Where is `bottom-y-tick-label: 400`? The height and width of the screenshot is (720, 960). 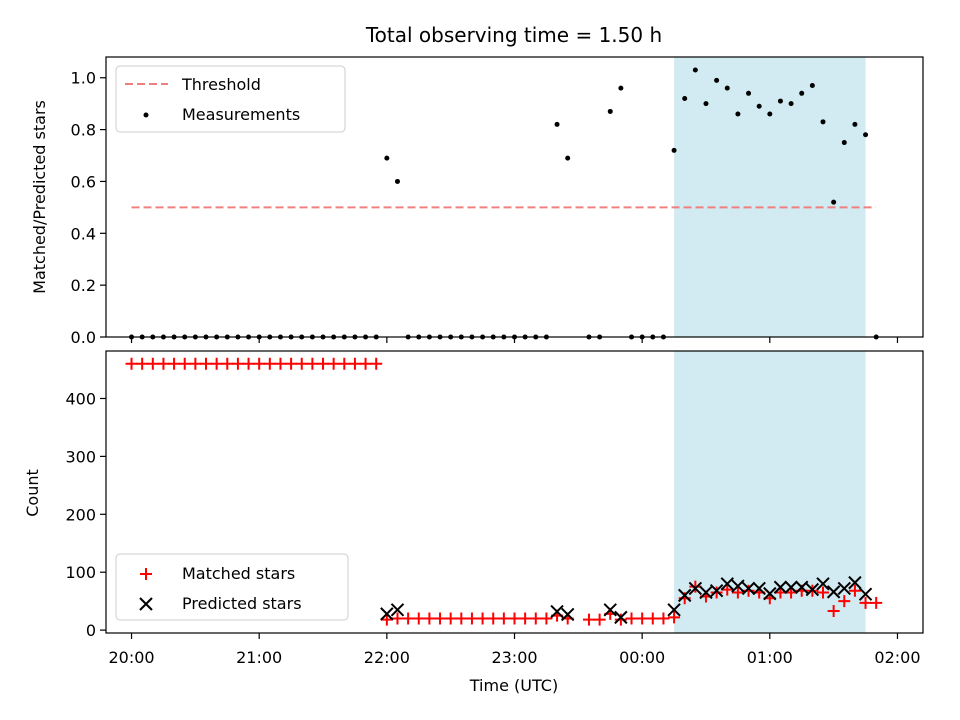 bottom-y-tick-label: 400 is located at coordinates (80, 398).